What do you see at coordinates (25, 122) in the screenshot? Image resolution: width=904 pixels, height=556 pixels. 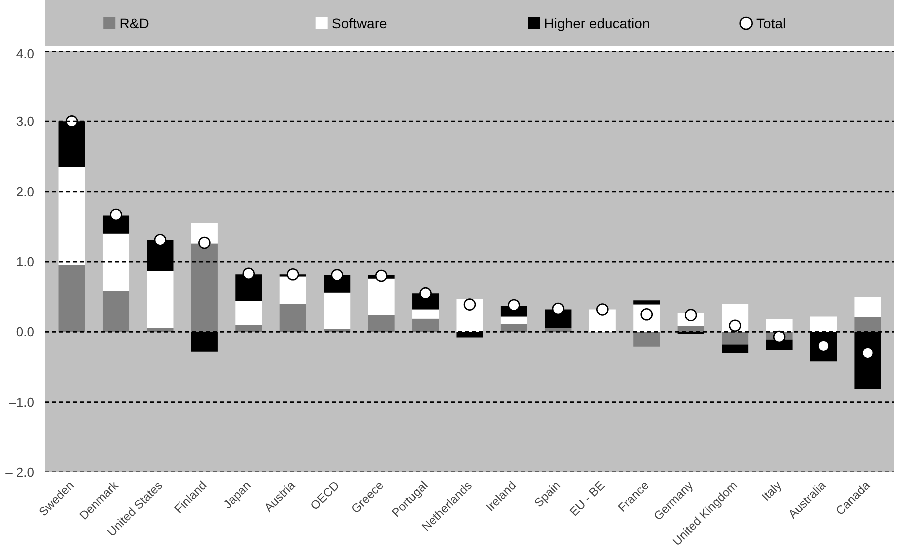 I see `y-tick-label: 3.0` at bounding box center [25, 122].